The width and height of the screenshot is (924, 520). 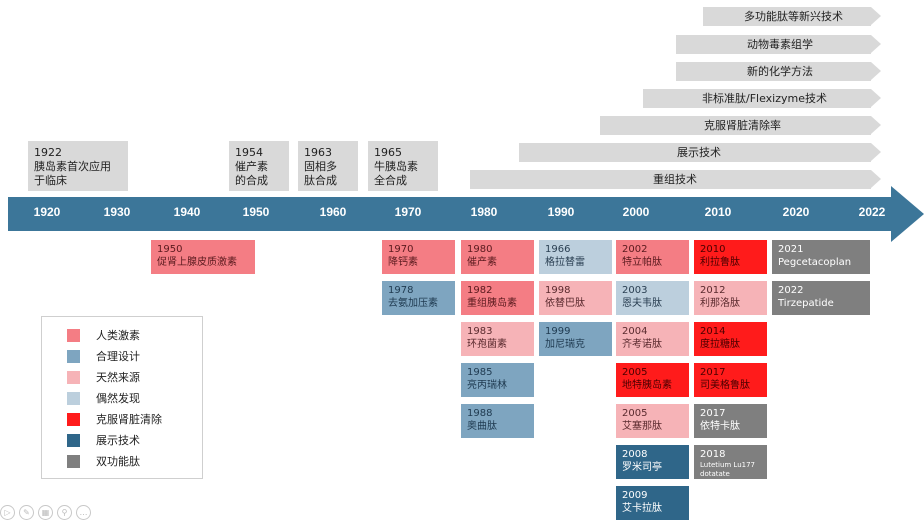 I want to click on drug-card: 2009 艾卡拉肽, so click(x=652, y=503).